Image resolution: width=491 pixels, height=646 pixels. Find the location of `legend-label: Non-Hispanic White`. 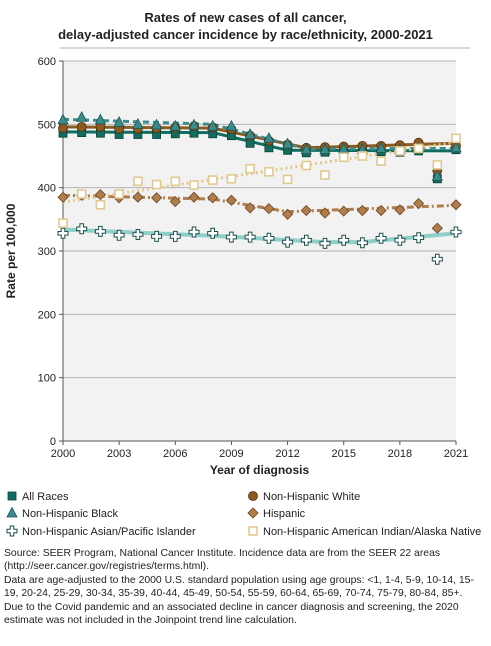

legend-label: Non-Hispanic White is located at coordinates (311, 497).